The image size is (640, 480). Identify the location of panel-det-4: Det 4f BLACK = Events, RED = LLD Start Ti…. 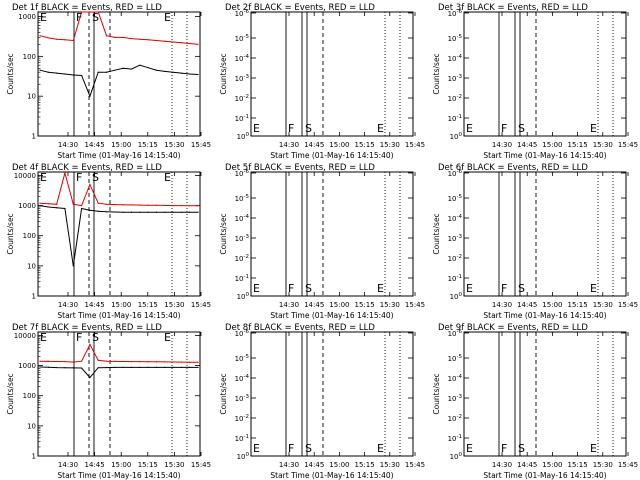
(108, 241).